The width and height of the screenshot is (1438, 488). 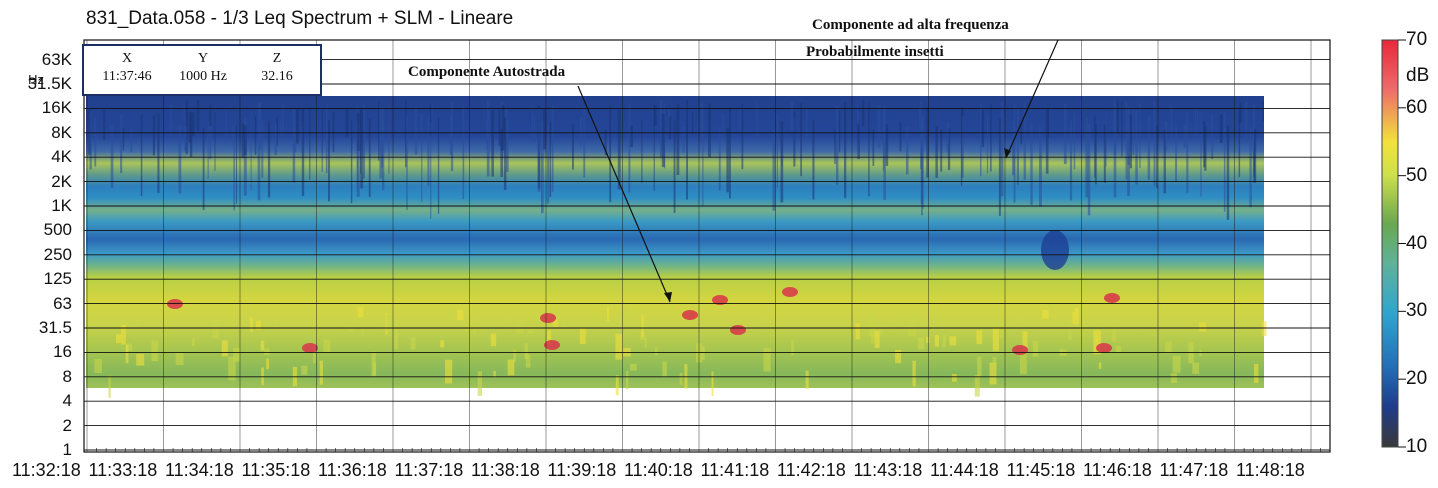 I want to click on arrow-motorway, so click(x=624, y=194).